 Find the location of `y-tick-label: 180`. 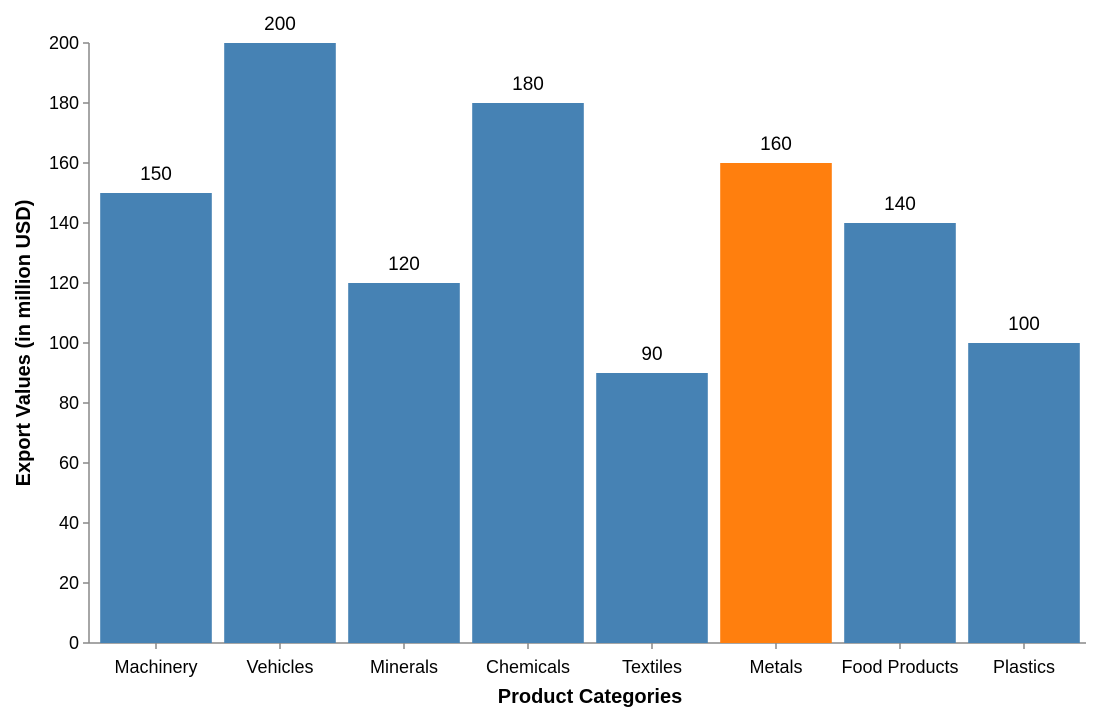

y-tick-label: 180 is located at coordinates (64, 103).